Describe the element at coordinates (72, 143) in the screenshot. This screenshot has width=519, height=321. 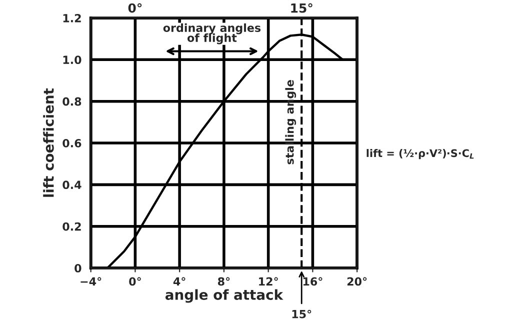
I see `y-tick-label: 0.6` at that location.